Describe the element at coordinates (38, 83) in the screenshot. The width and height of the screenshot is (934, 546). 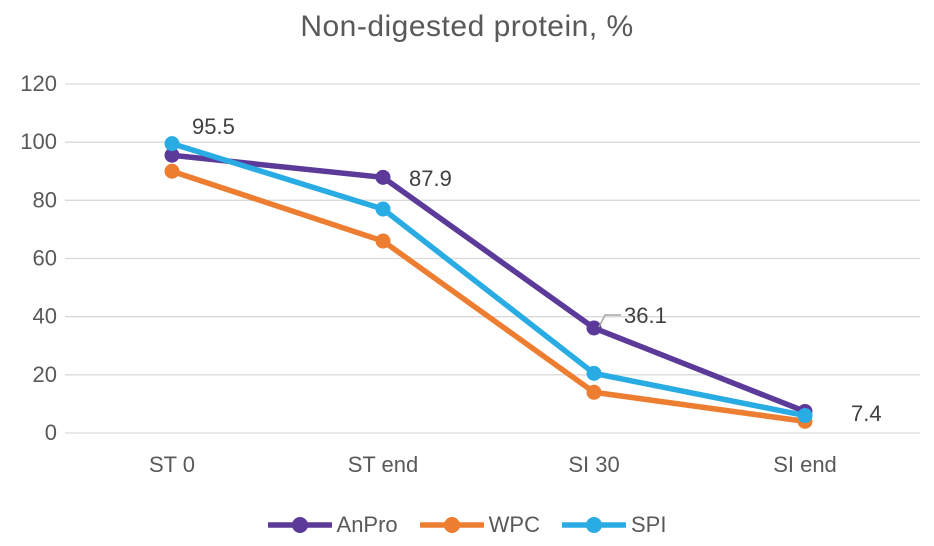
I see `y-tick-label: 120` at that location.